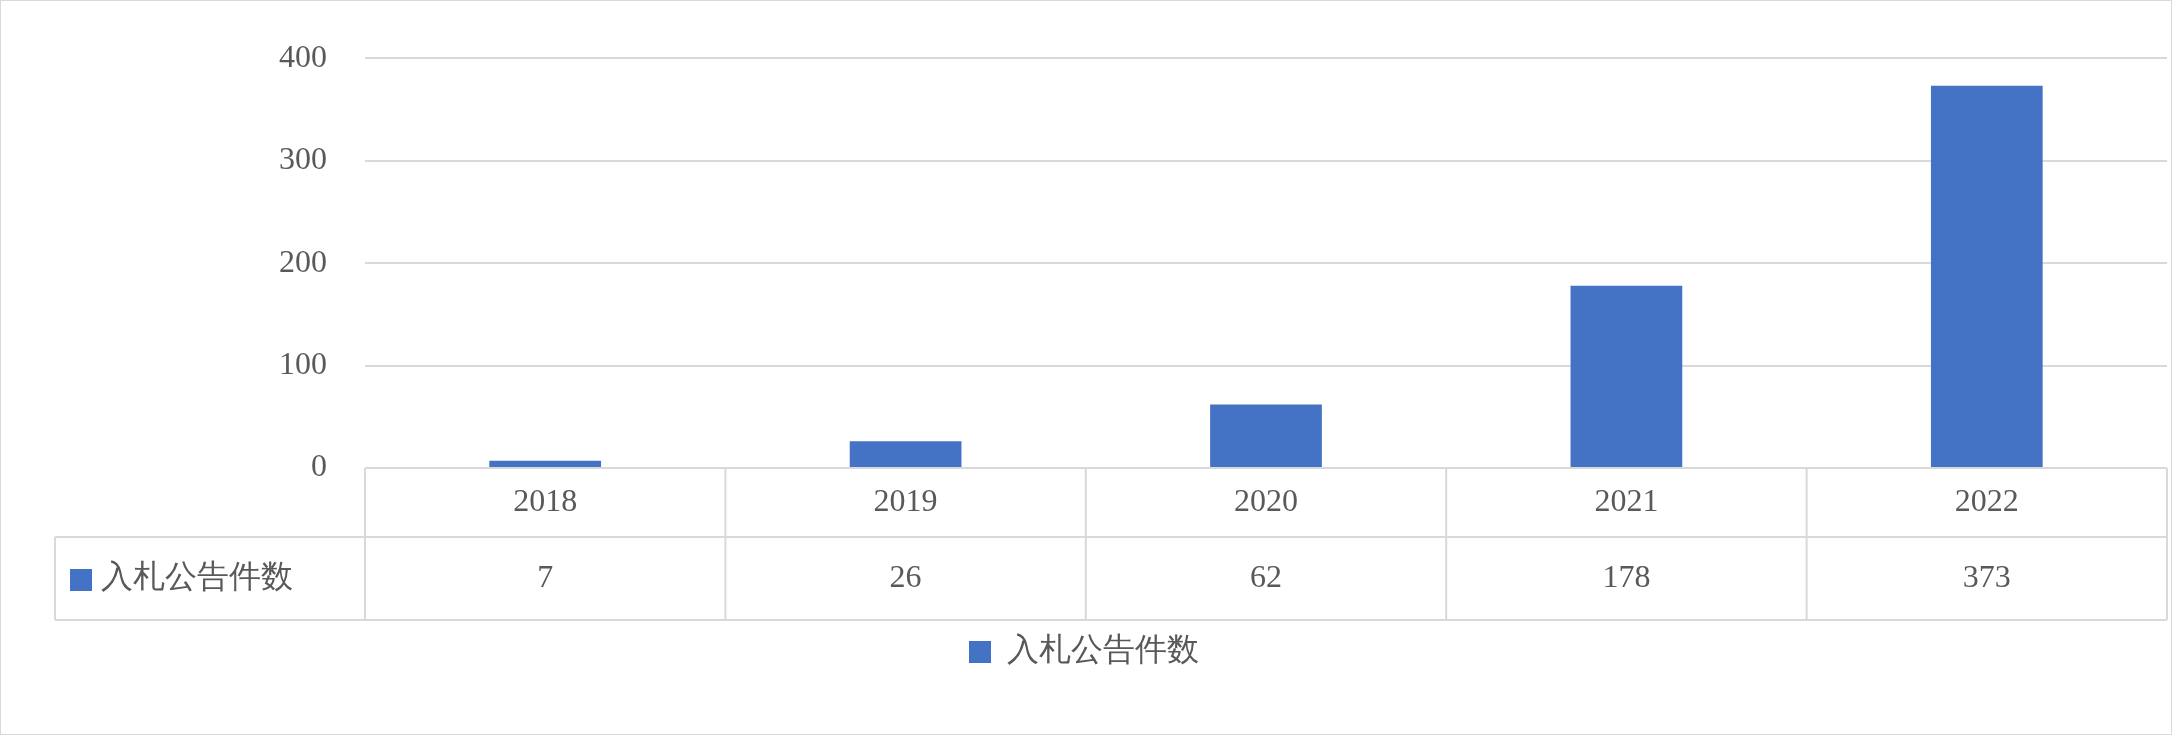  Describe the element at coordinates (905, 499) in the screenshot. I see `x-tick-label: 2019` at that location.